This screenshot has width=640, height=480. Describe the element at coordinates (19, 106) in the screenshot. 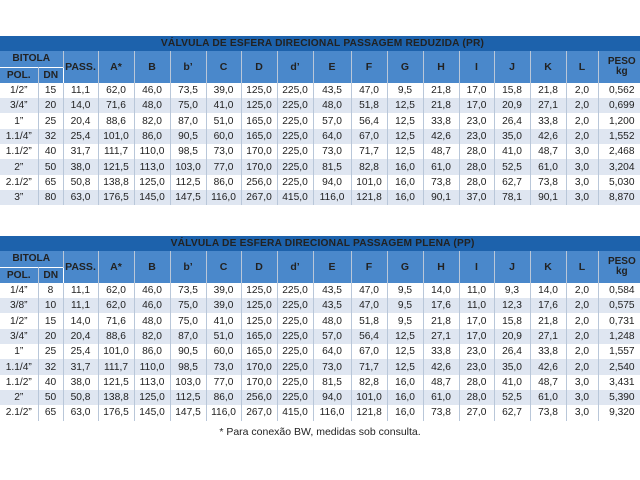

I see `table-cell: 3/4”` at that location.